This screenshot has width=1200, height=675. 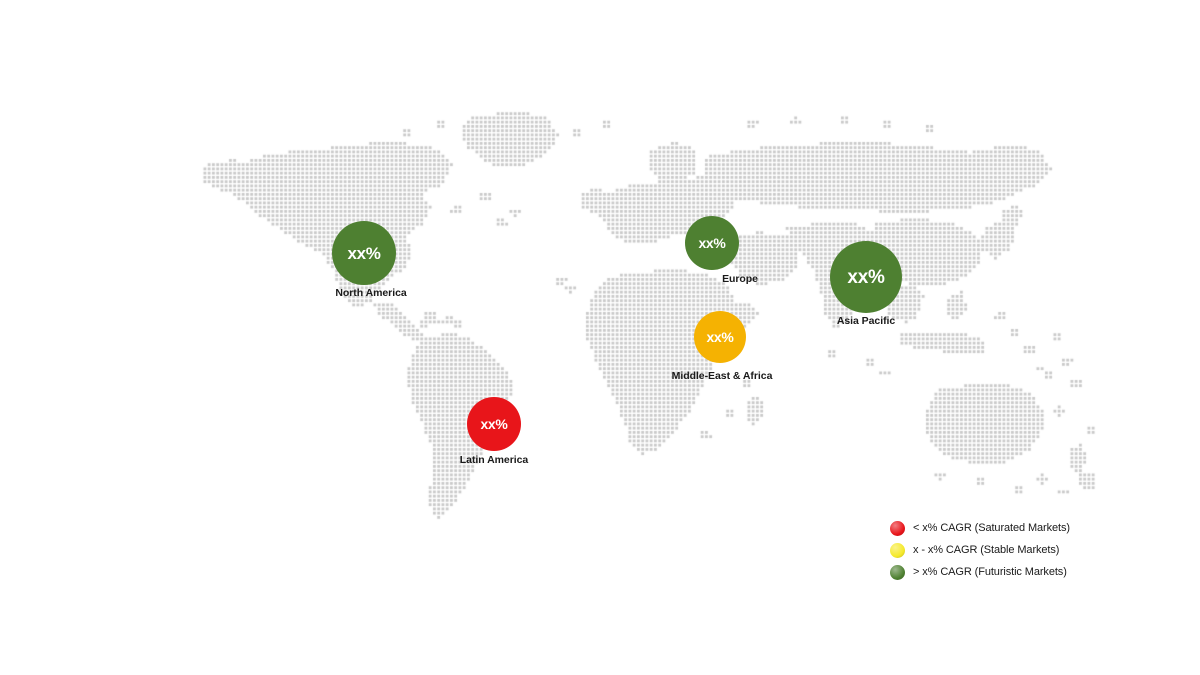 What do you see at coordinates (986, 550) in the screenshot?
I see `legend-stable-label: x - x% CAGR (Stable Markets)` at bounding box center [986, 550].